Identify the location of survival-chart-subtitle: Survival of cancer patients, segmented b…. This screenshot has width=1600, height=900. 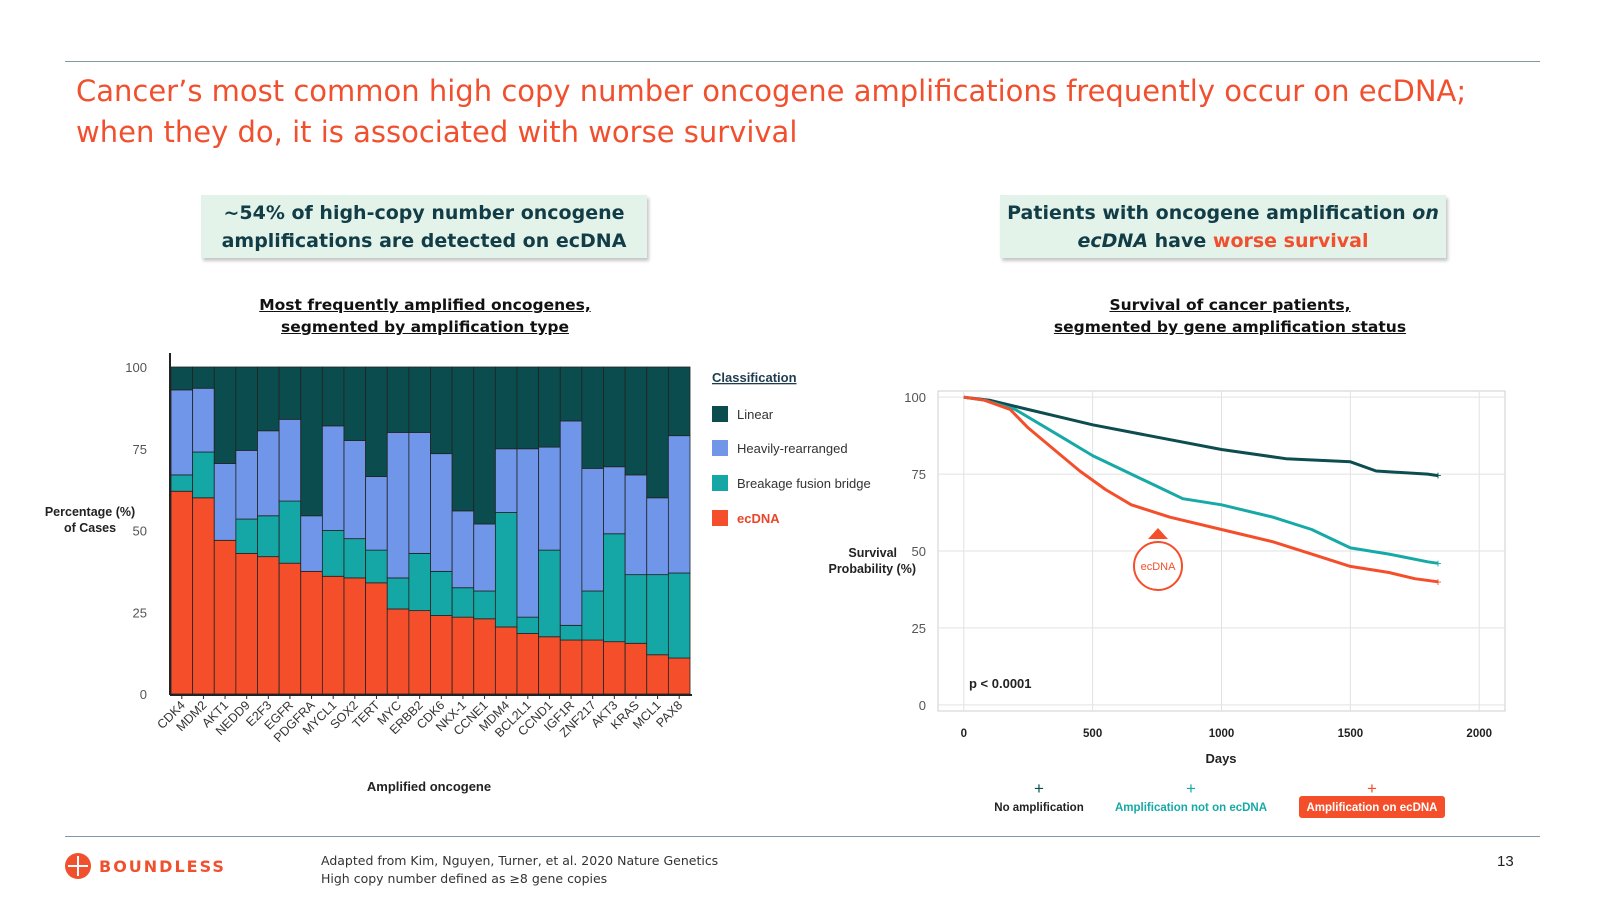
(1230, 316).